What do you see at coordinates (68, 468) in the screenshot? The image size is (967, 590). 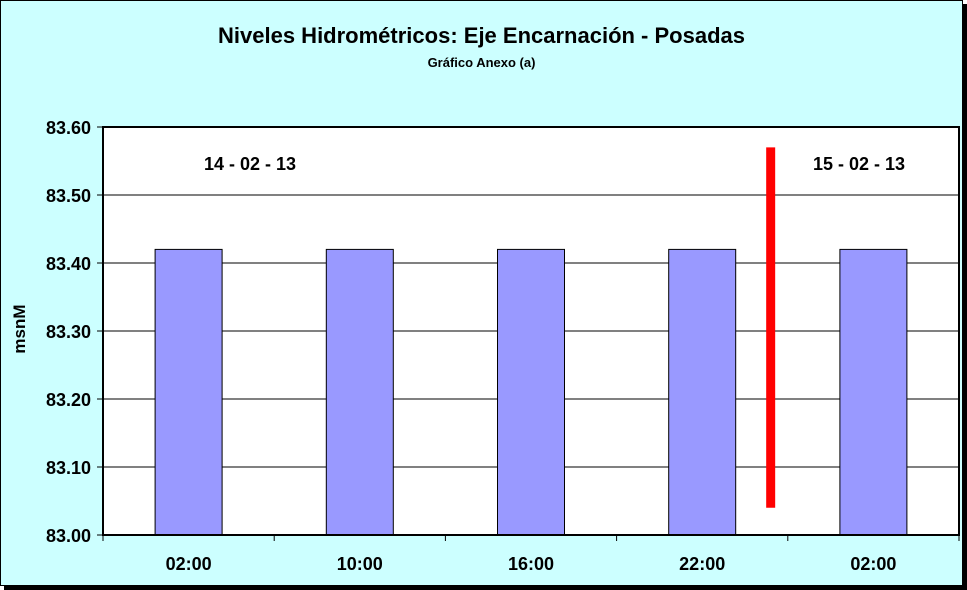 I see `y-tick-label: 83.10` at bounding box center [68, 468].